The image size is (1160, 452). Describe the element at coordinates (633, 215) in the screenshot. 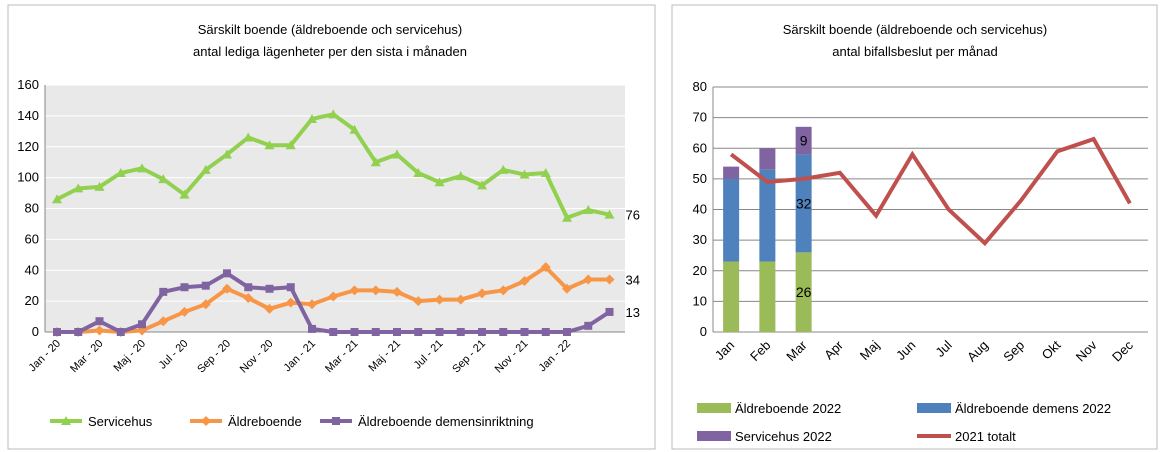

I see `data-label: 76` at that location.